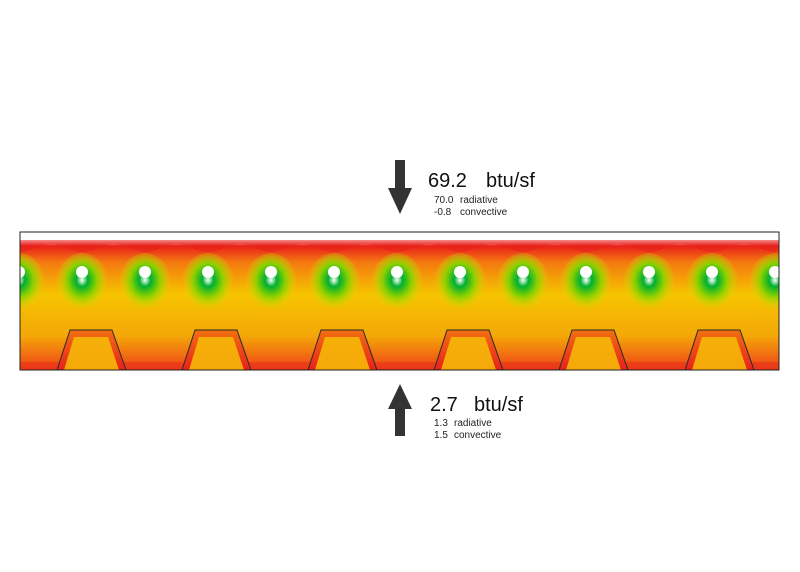  Describe the element at coordinates (498, 405) in the screenshot. I see `bottom-flux-unit: btu/sf` at that location.